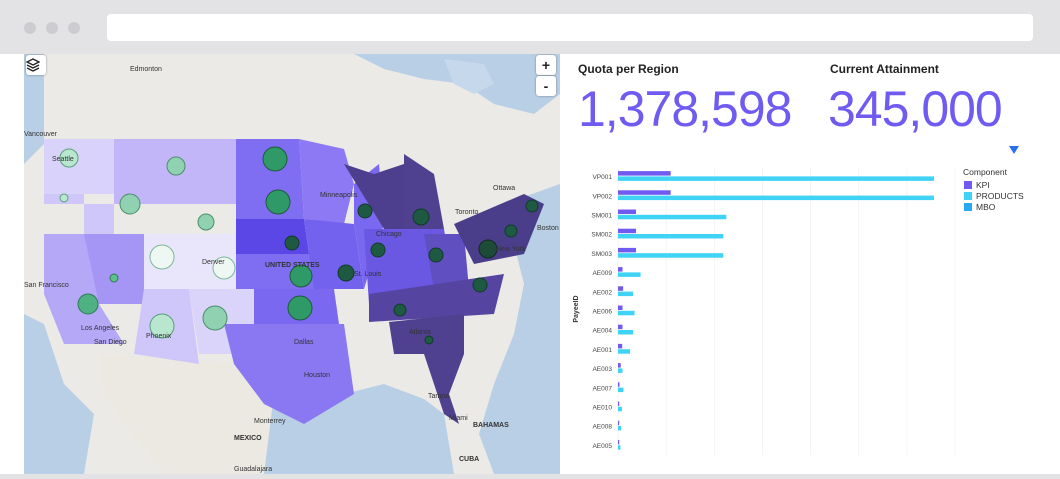  What do you see at coordinates (602, 177) in the screenshot?
I see `category-tick-label: VP001` at bounding box center [602, 177].